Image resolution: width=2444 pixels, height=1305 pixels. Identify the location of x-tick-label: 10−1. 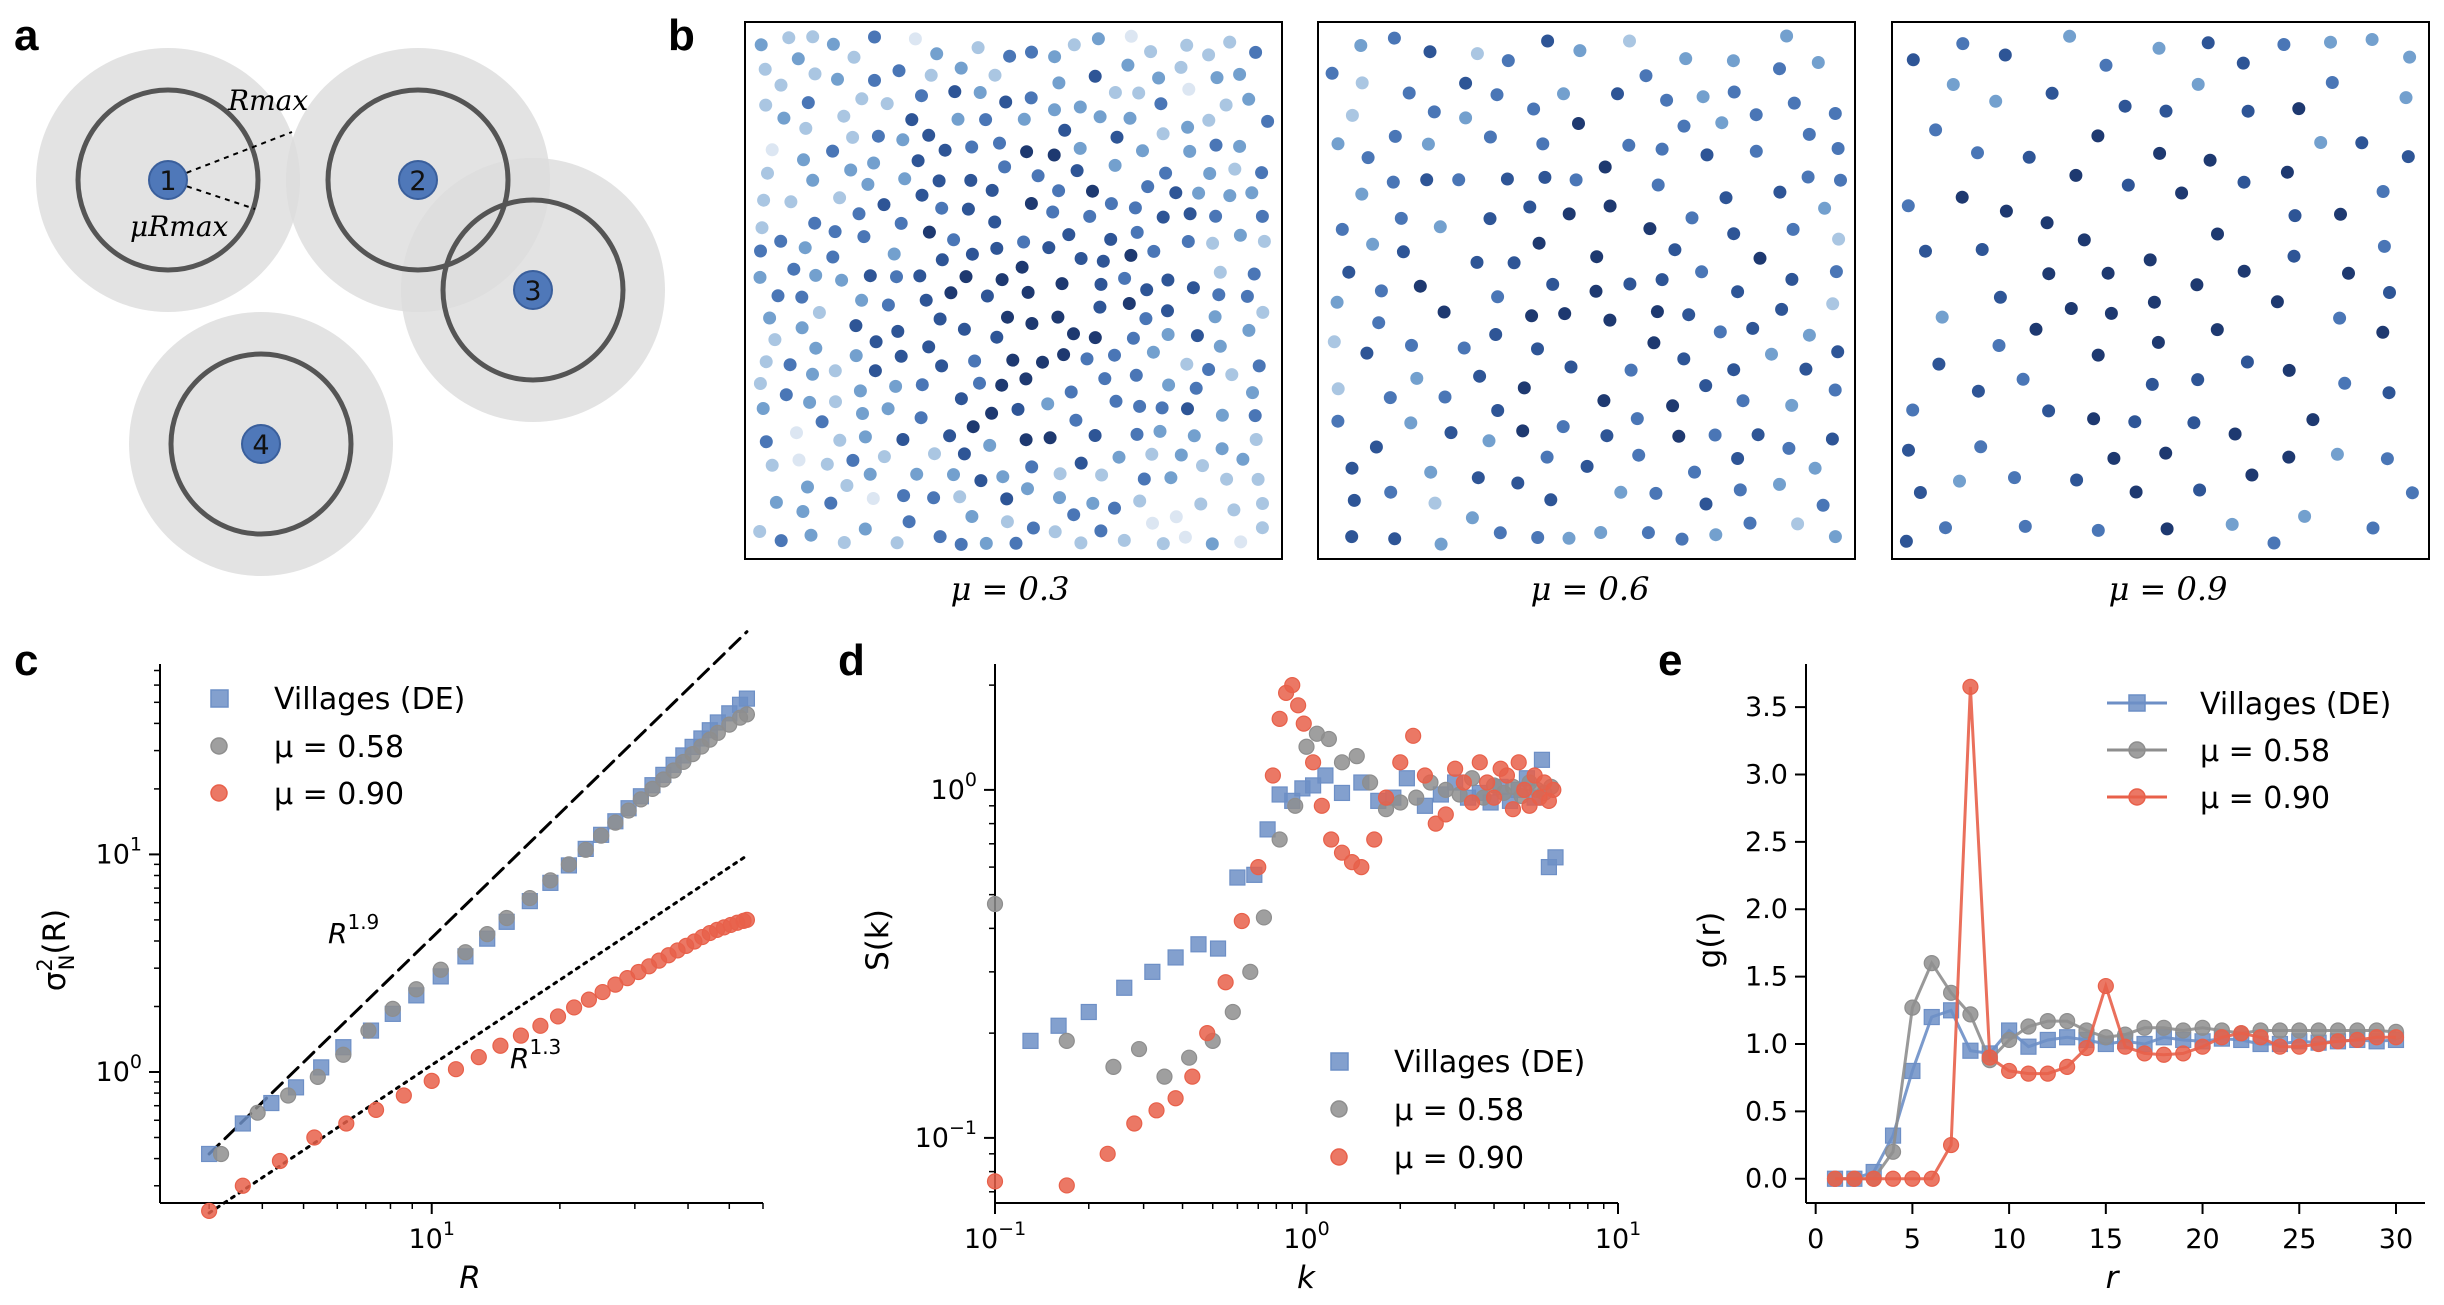
(995, 1236).